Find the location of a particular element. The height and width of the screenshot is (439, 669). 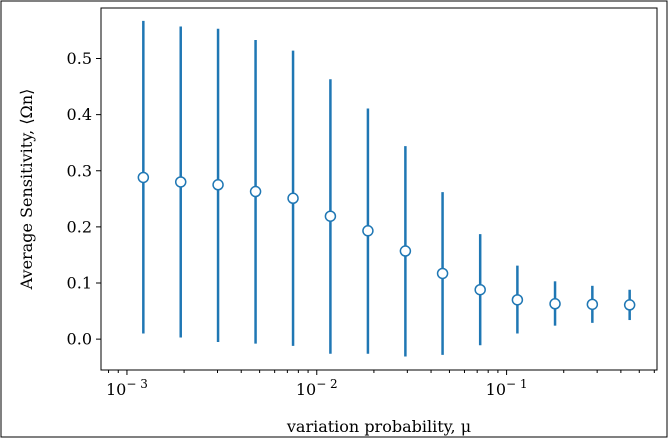

y-tick-label: 0.5 is located at coordinates (79, 58).